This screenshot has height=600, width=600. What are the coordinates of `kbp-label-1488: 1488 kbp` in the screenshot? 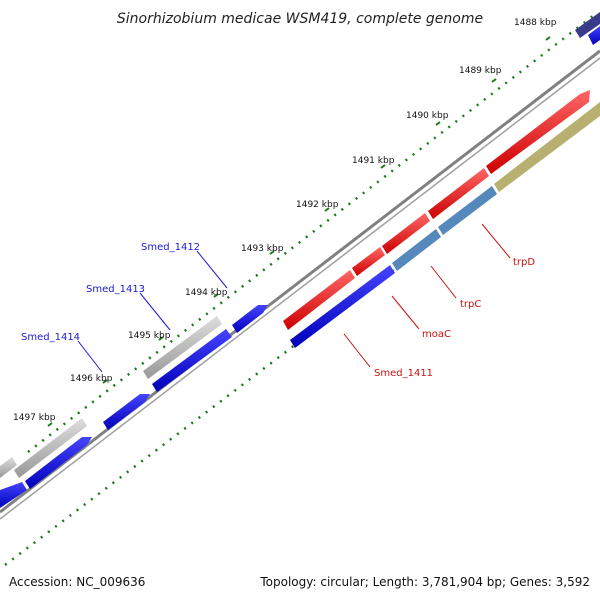 It's located at (535, 23).